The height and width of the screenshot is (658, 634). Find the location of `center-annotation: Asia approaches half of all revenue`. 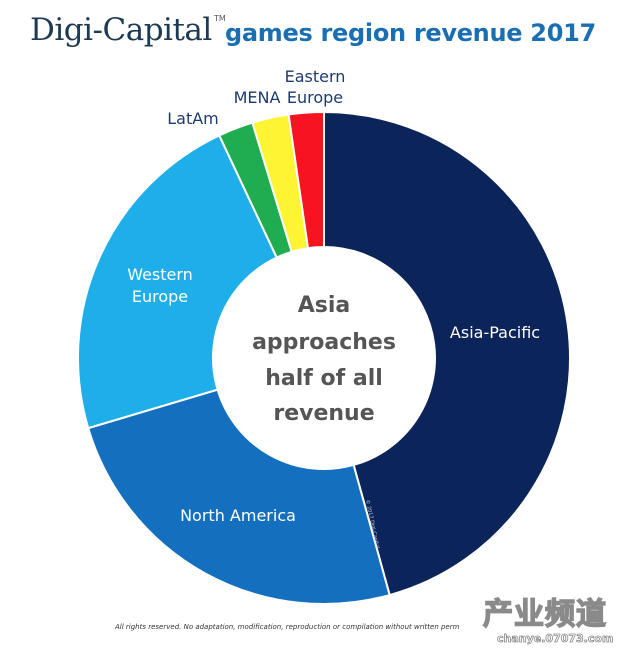

center-annotation: Asia approaches half of all revenue is located at coordinates (324, 359).